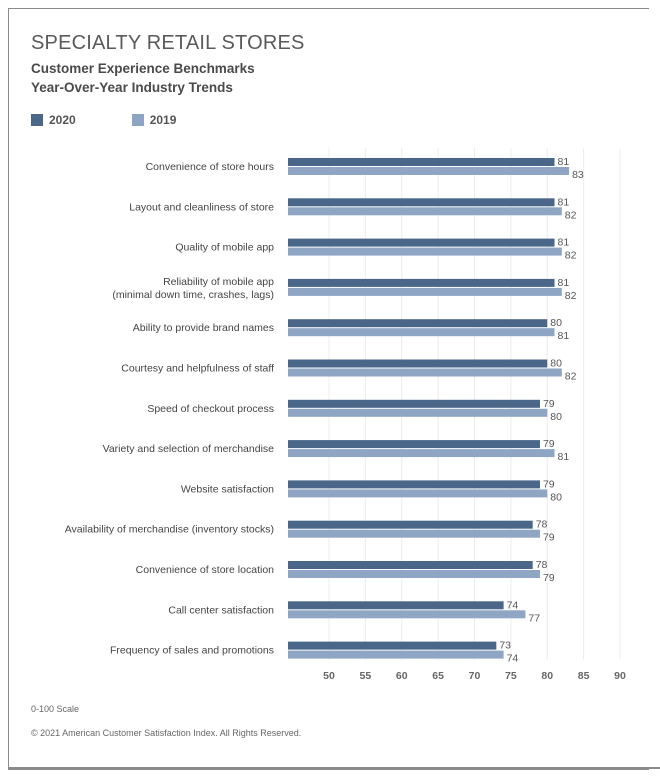  What do you see at coordinates (193, 295) in the screenshot?
I see `category-label: (minimal down time, crashes, lags)` at bounding box center [193, 295].